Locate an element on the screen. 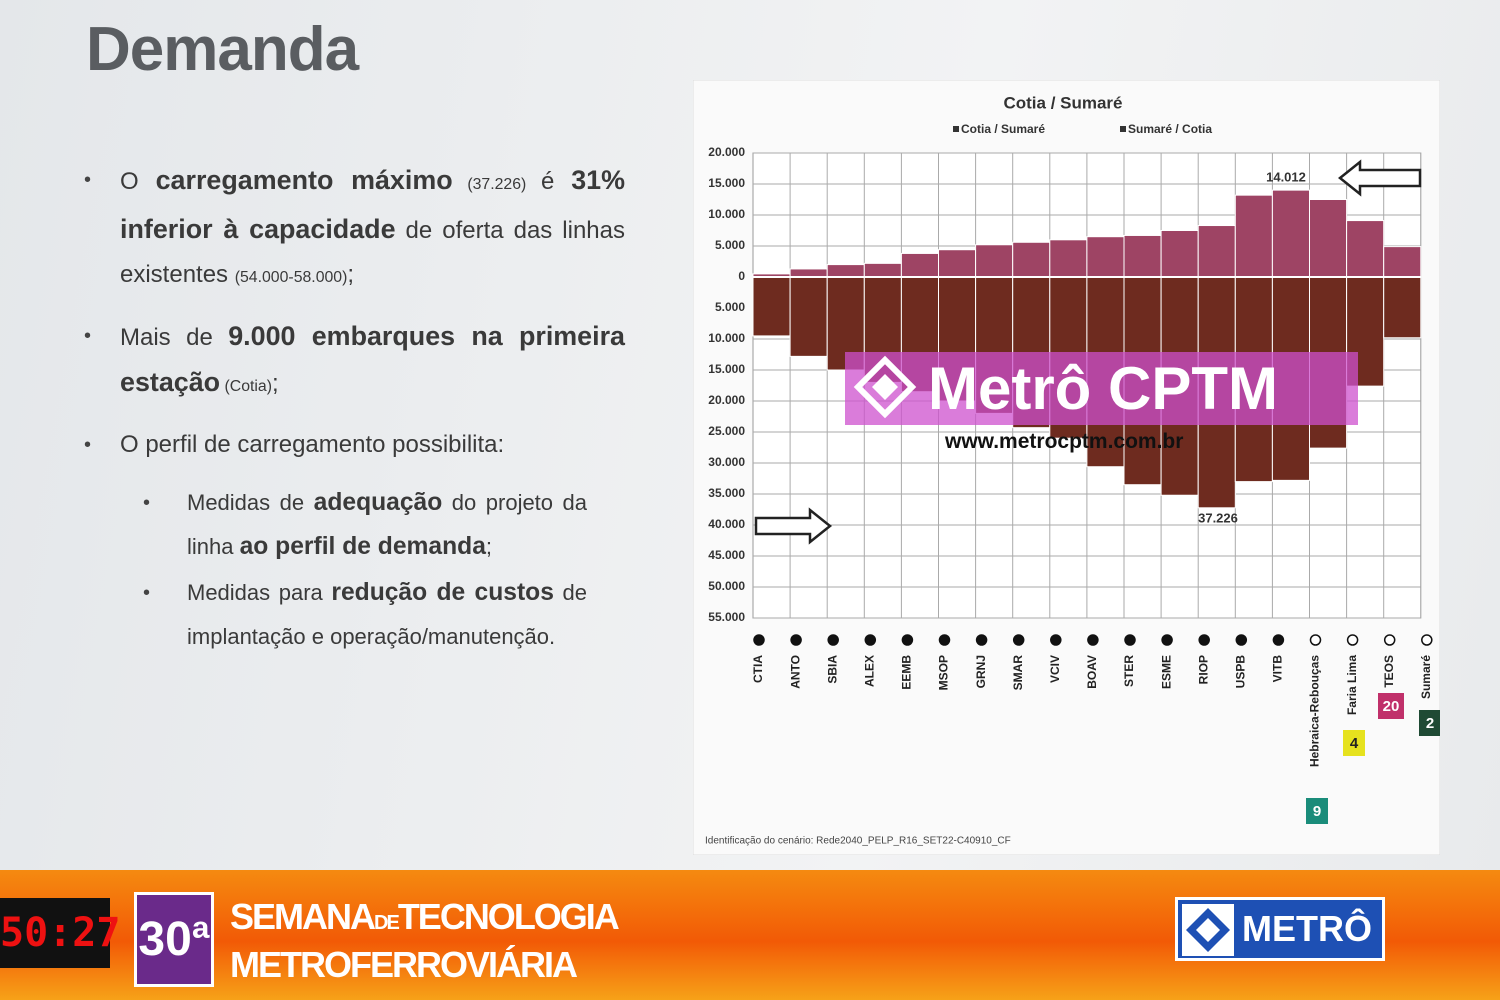 Image resolution: width=1500 pixels, height=1000 pixels. bullet-text: de oferta das linhas existentes is located at coordinates (373, 252).